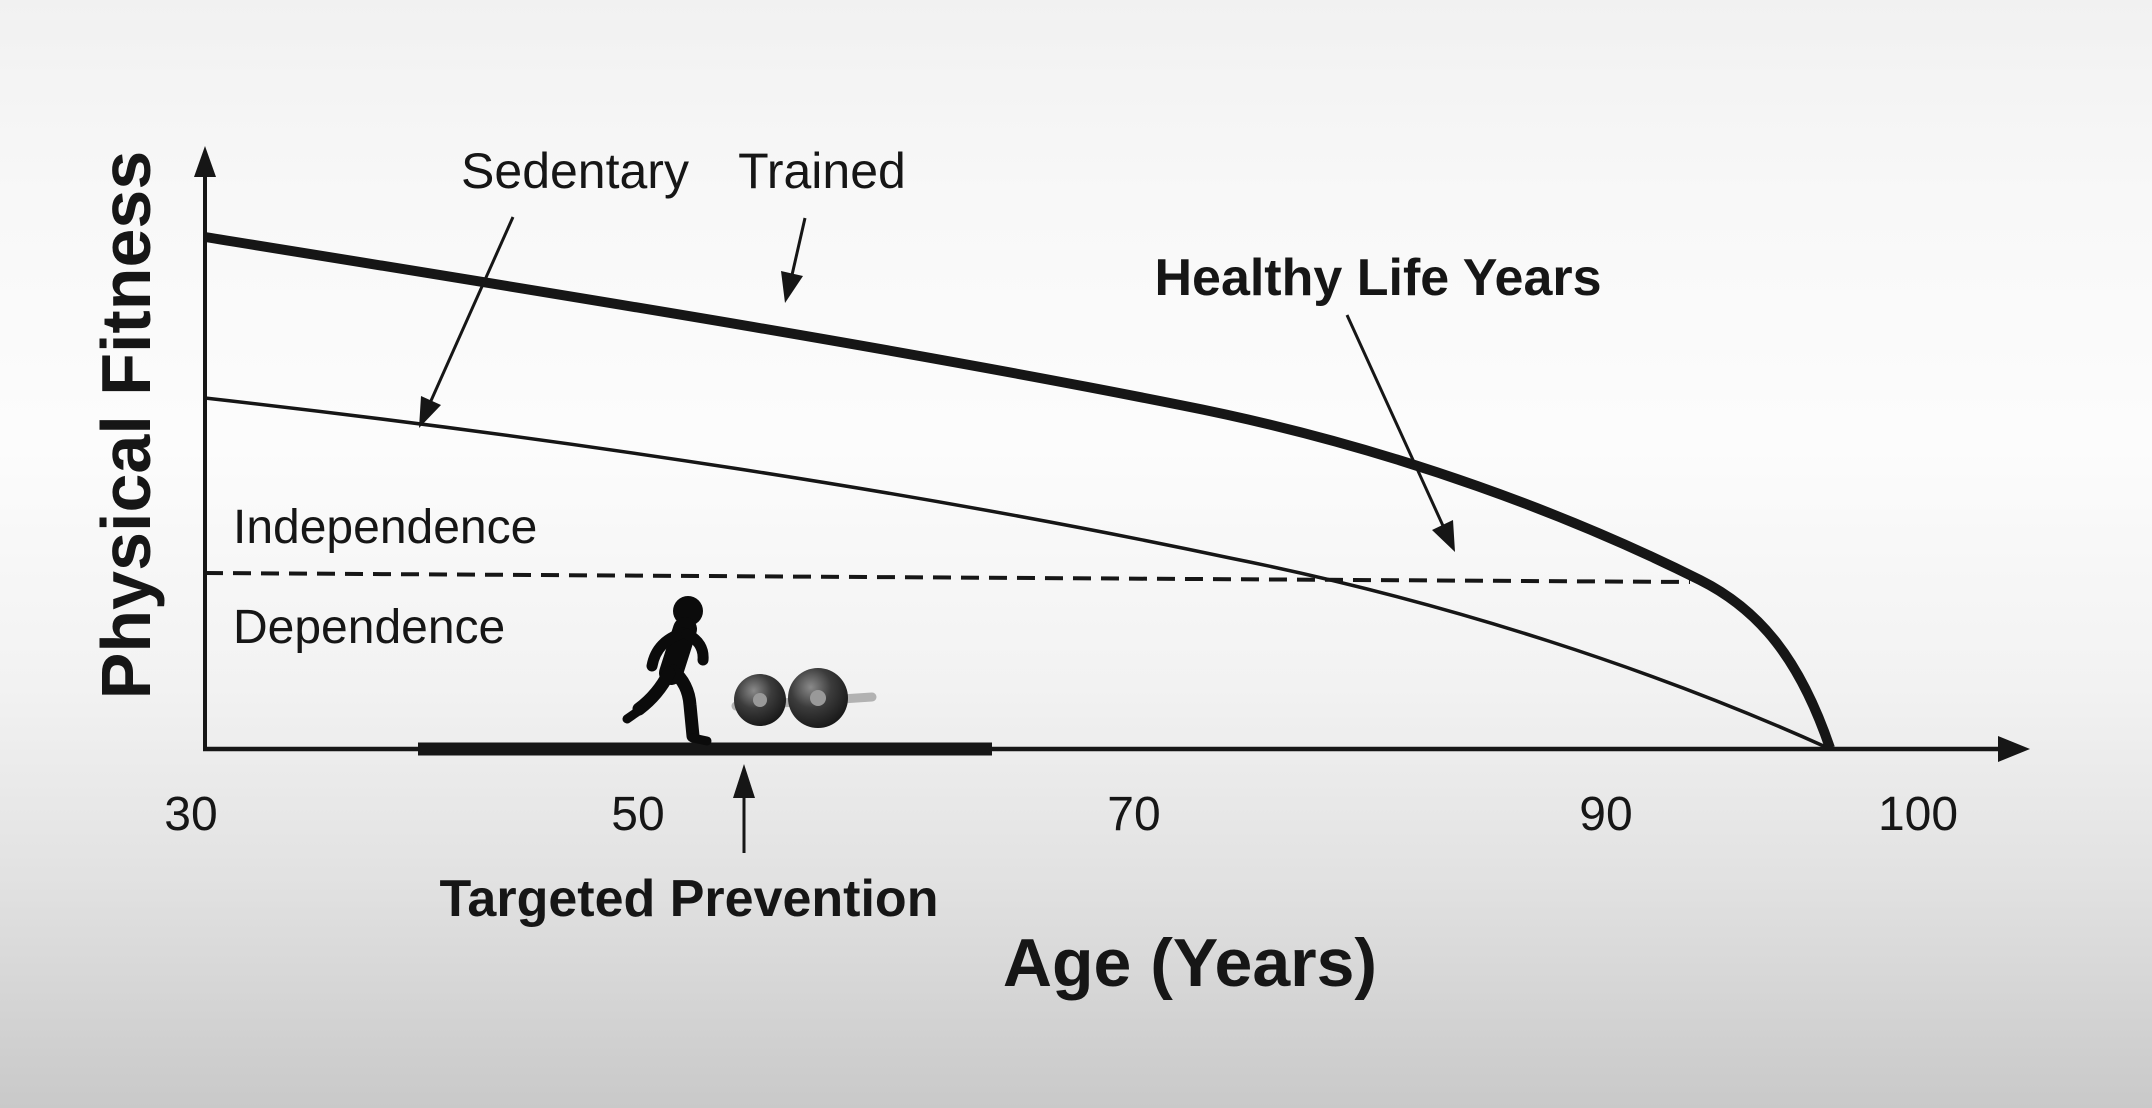 This screenshot has width=2152, height=1108. What do you see at coordinates (654, 691) in the screenshot?
I see `runner-rear-leg` at bounding box center [654, 691].